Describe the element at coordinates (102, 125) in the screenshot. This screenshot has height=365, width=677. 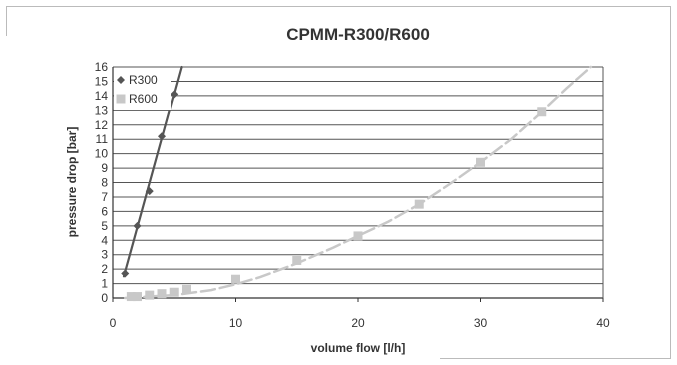
I see `y-tick-label: 12` at that location.